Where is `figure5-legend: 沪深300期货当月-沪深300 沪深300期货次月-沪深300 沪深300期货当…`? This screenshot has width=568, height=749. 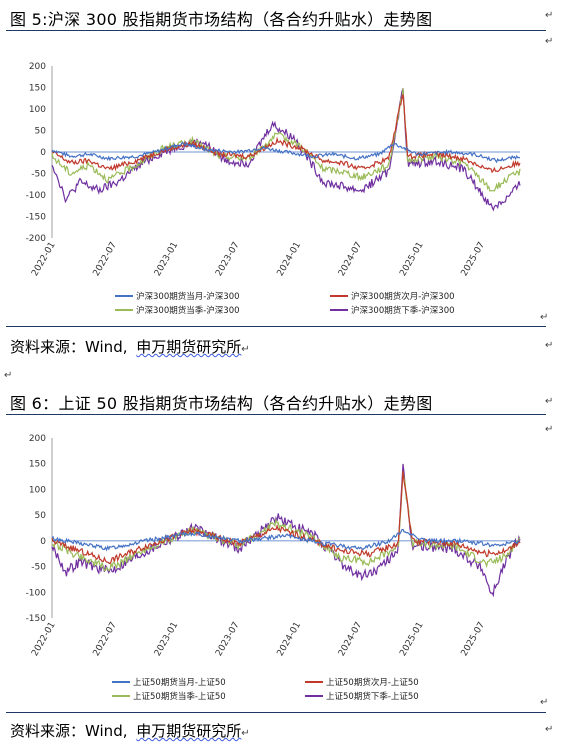
figure5-legend: 沪深300期货当月-沪深300 沪深300期货次月-沪深300 沪深300期货当… is located at coordinates (284, 305).